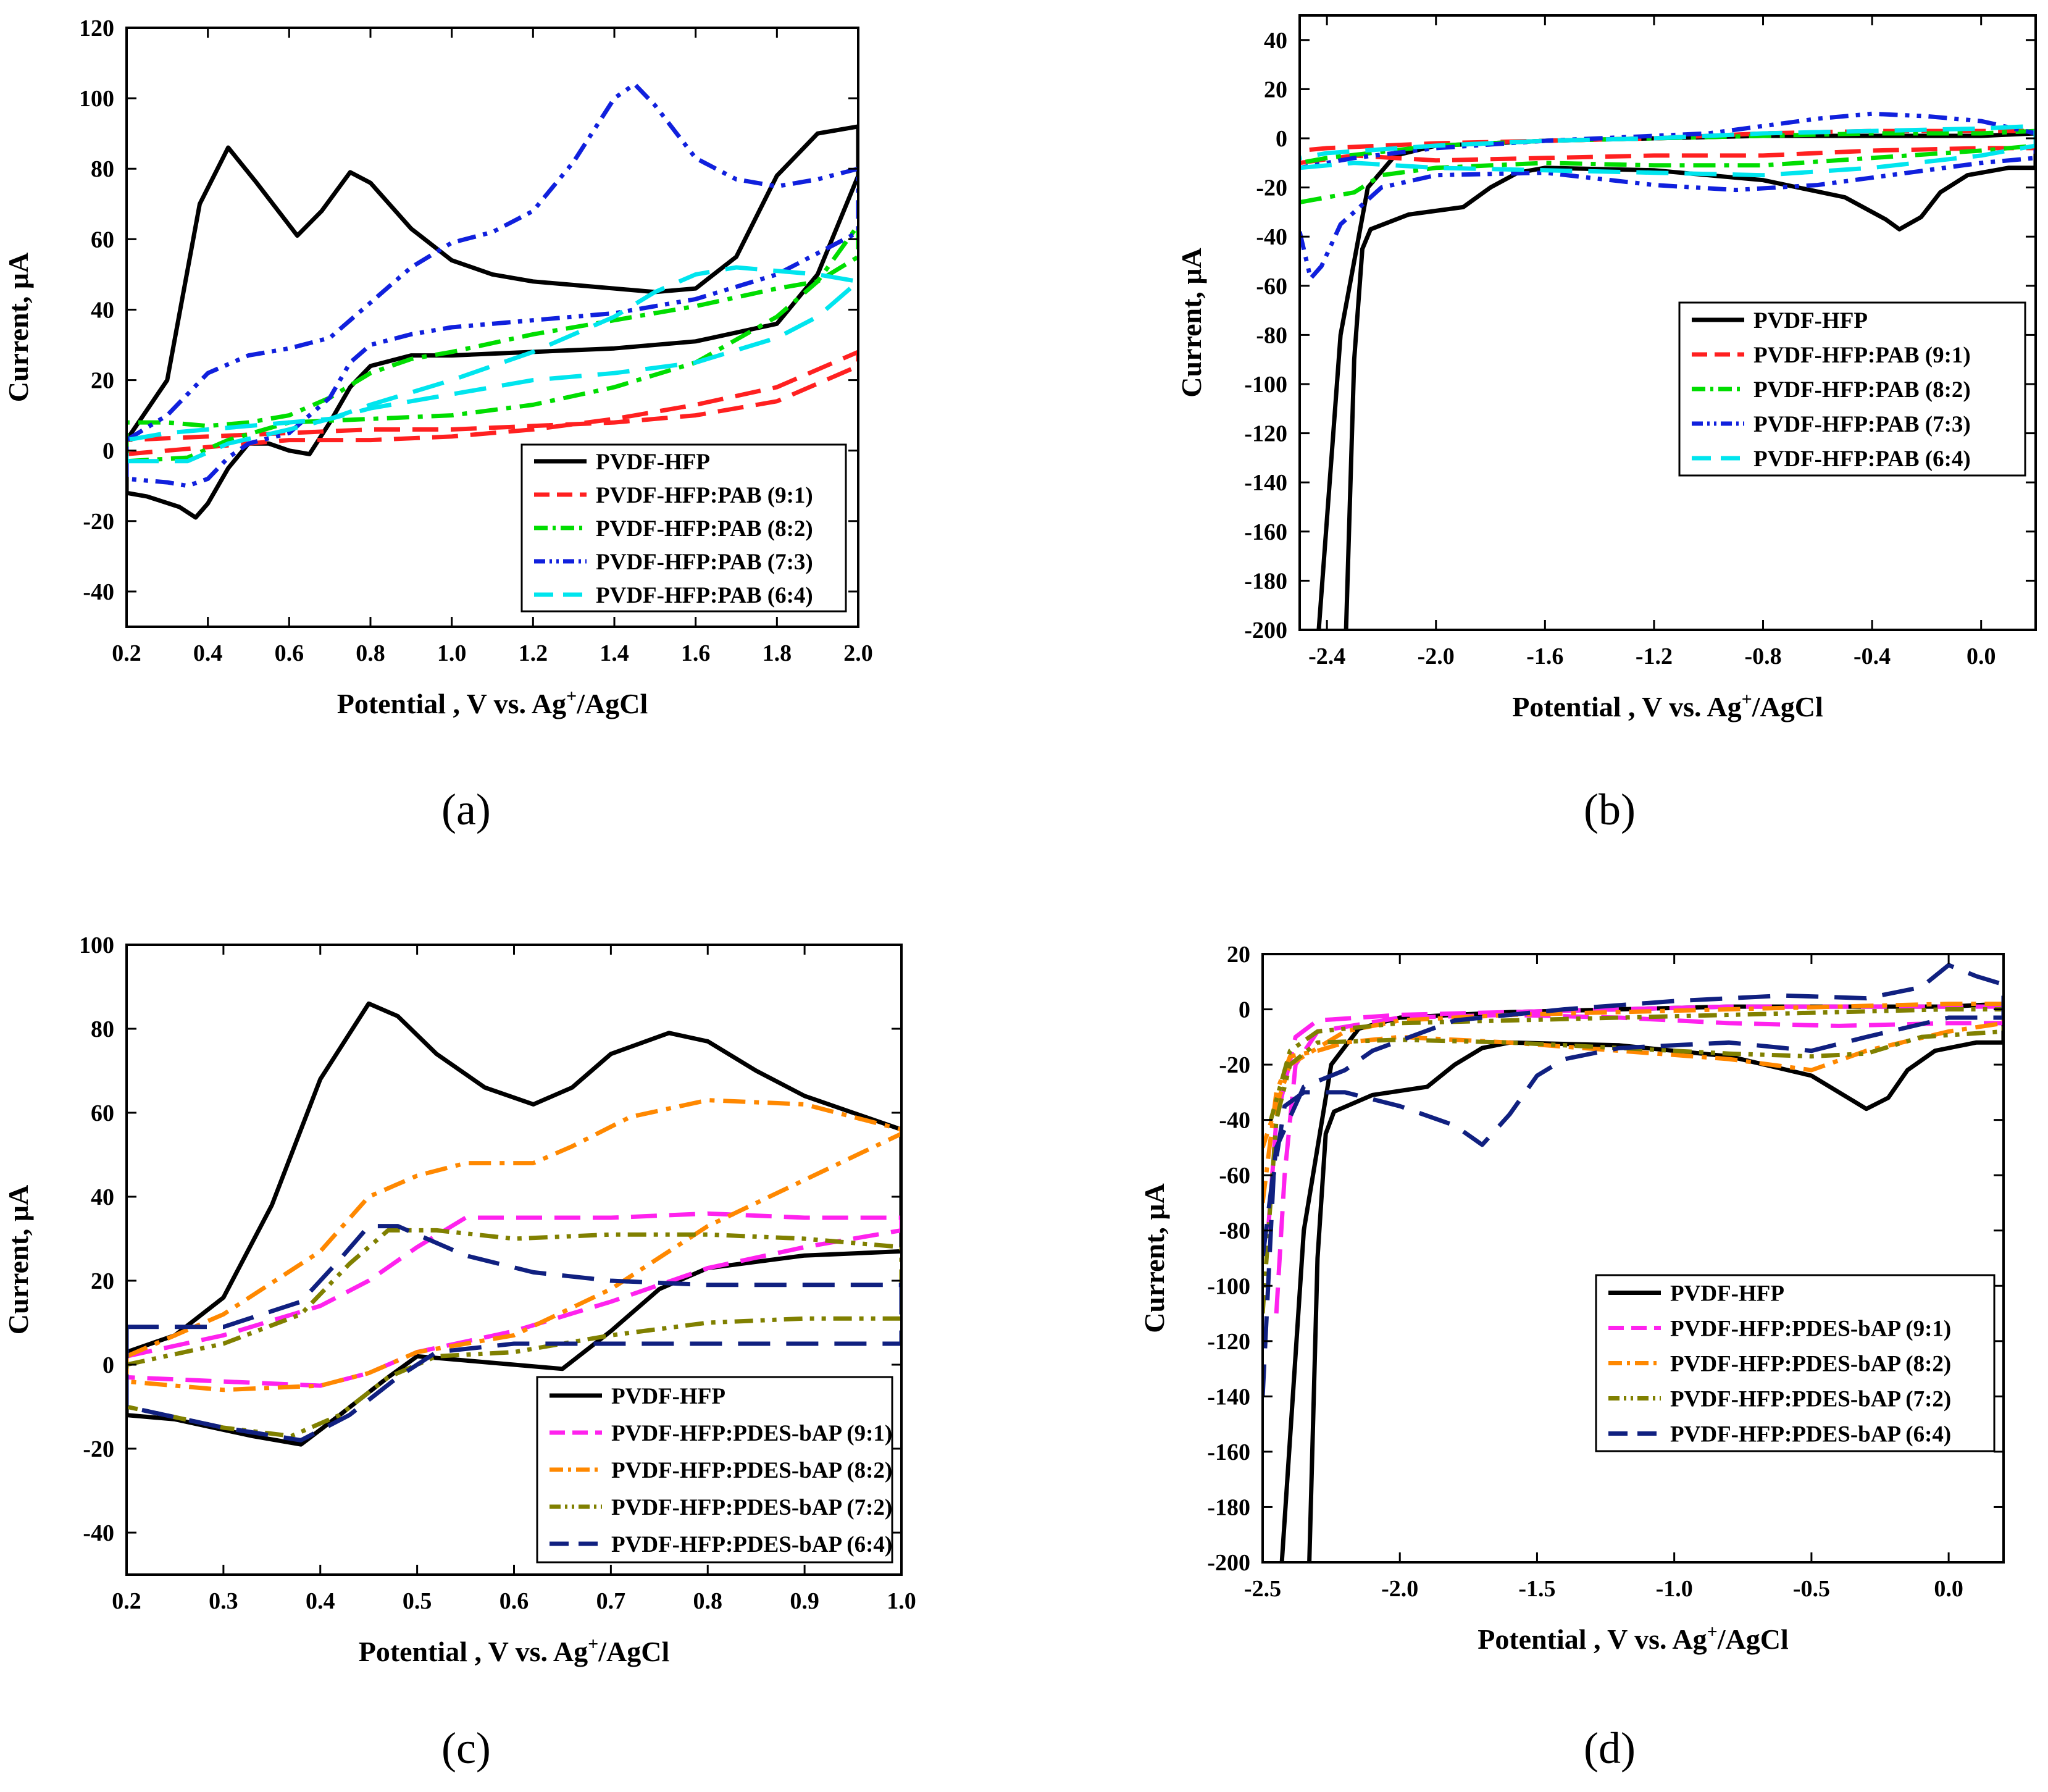  Describe the element at coordinates (611, 1601) in the screenshot. I see `x-tick-label: 0.7` at that location.